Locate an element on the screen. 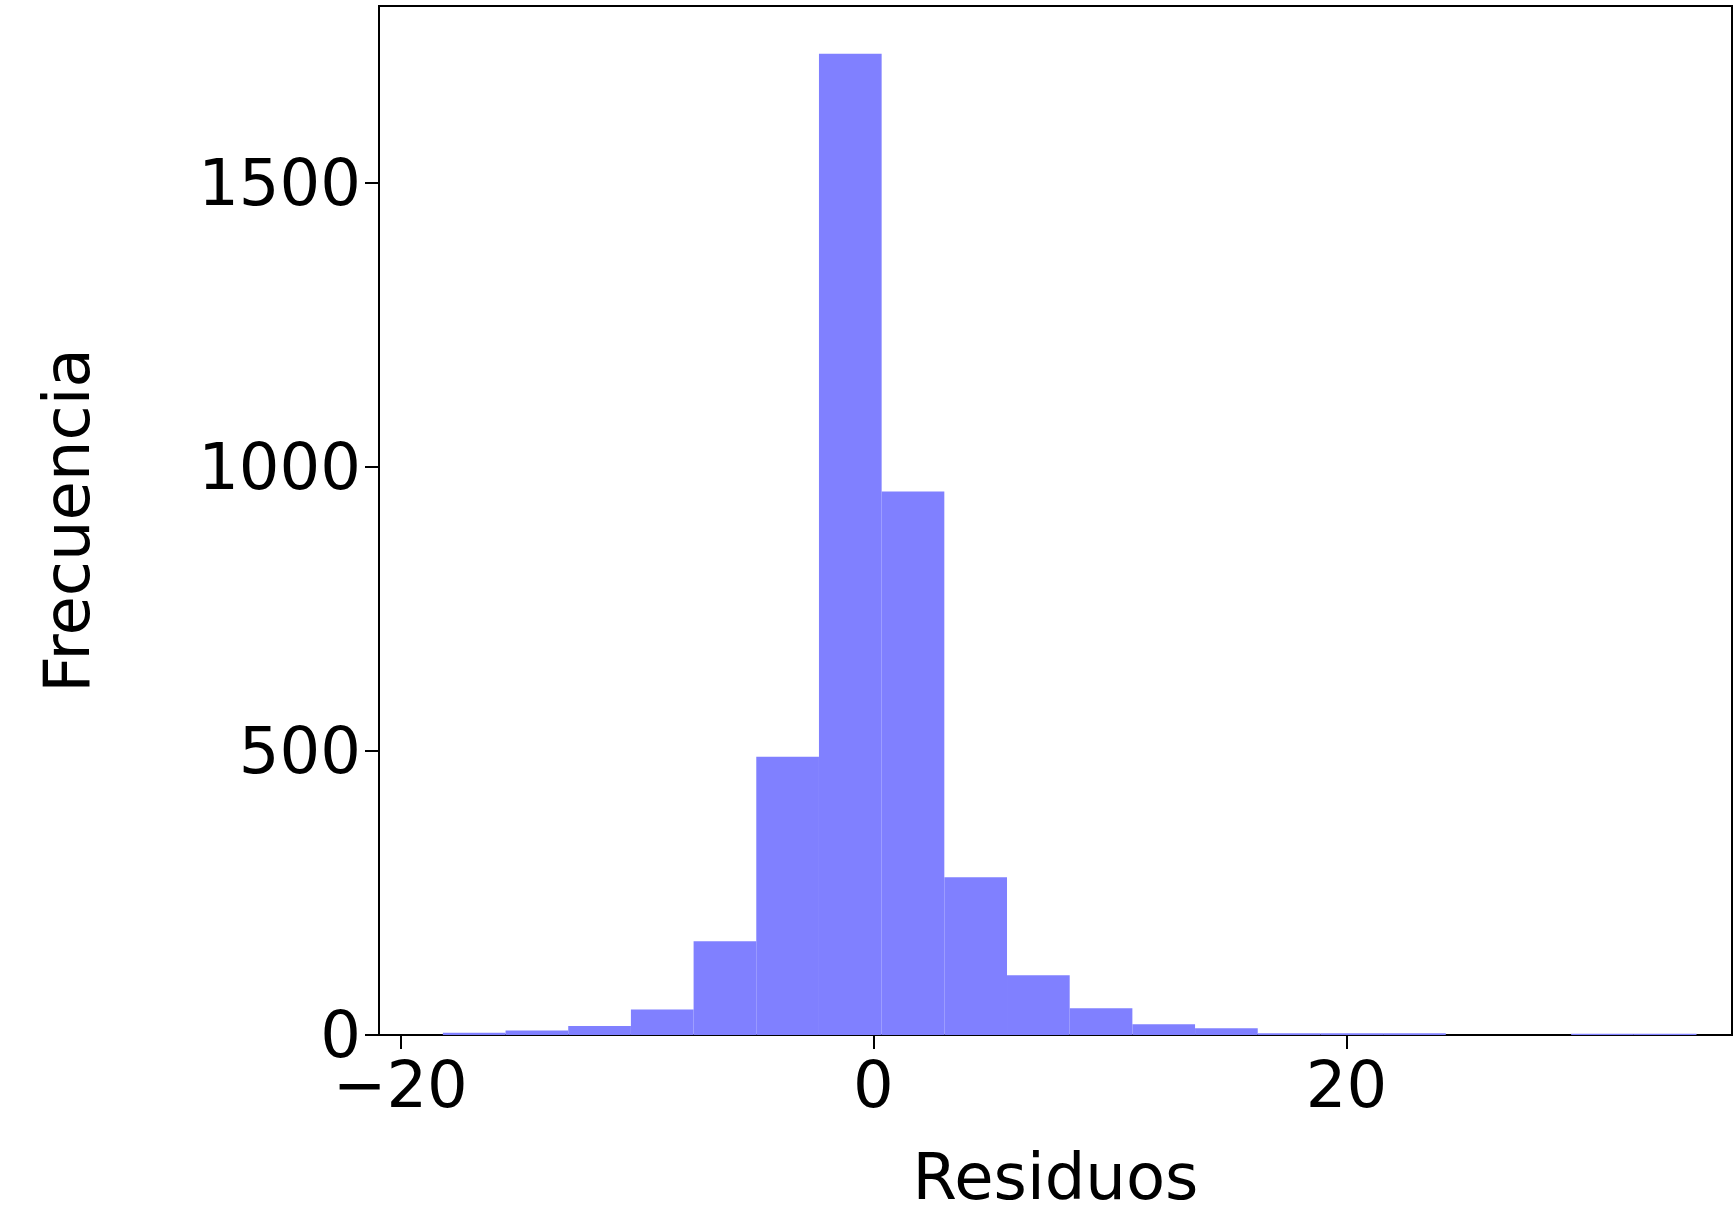  y-tick-label: 500 is located at coordinates (299, 751).